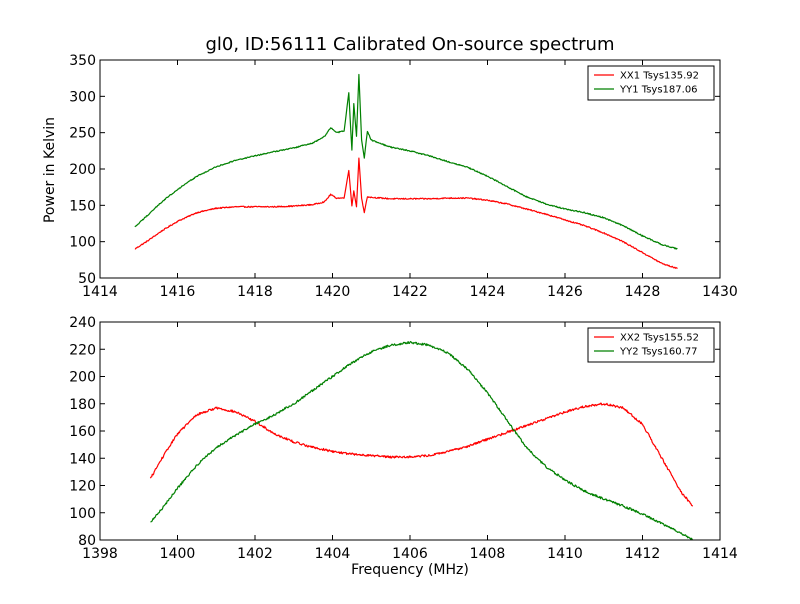  I want to click on x-tick-label: 1424, so click(488, 292).